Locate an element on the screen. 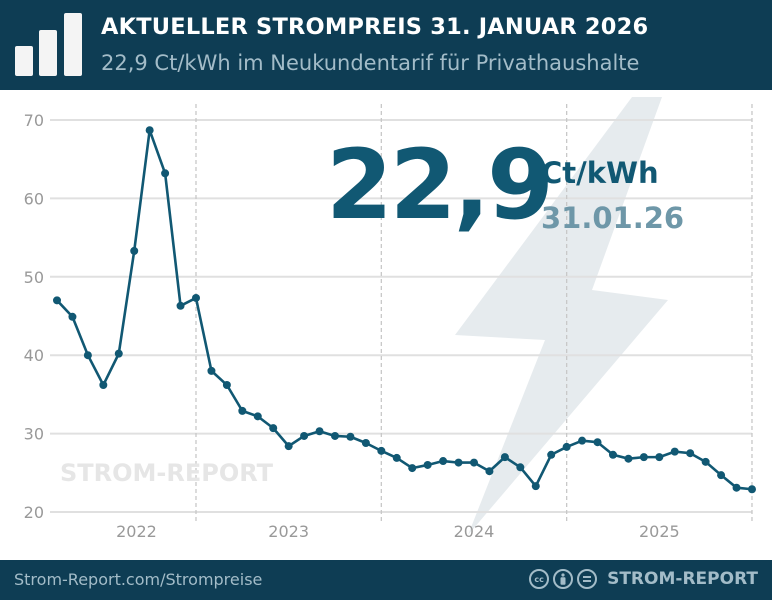 This screenshot has width=772, height=600. by-icon is located at coordinates (563, 579).